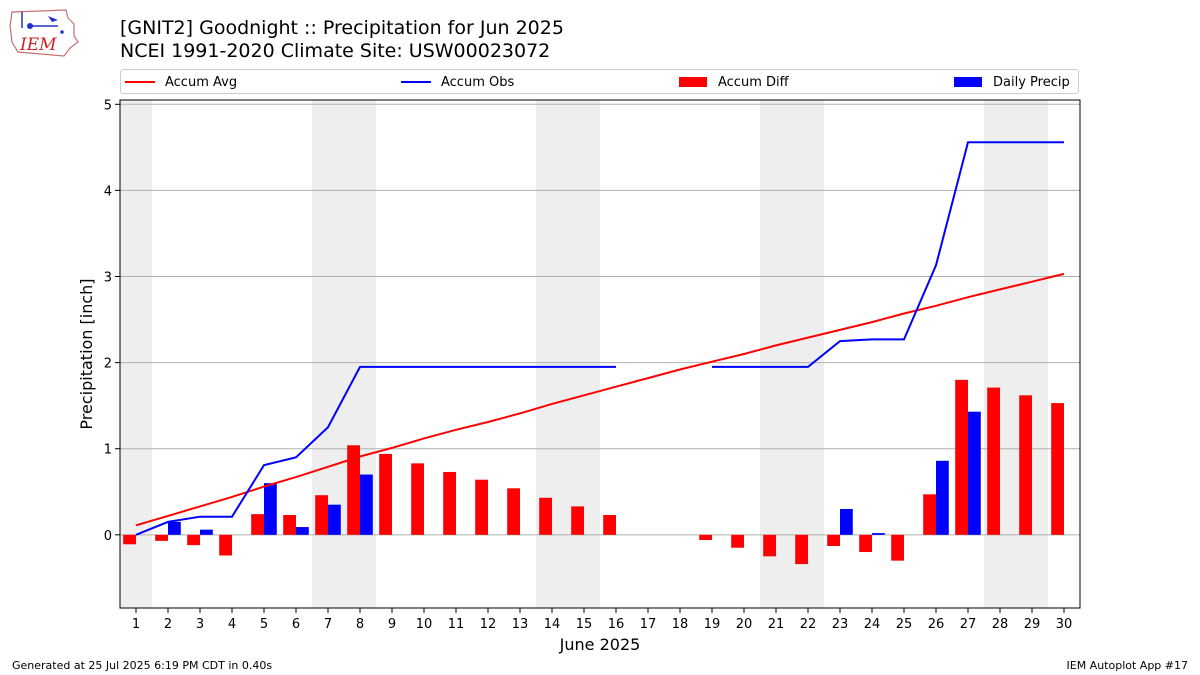 The height and width of the screenshot is (675, 1200). Describe the element at coordinates (520, 624) in the screenshot. I see `x-tick-label-13: 13` at that location.